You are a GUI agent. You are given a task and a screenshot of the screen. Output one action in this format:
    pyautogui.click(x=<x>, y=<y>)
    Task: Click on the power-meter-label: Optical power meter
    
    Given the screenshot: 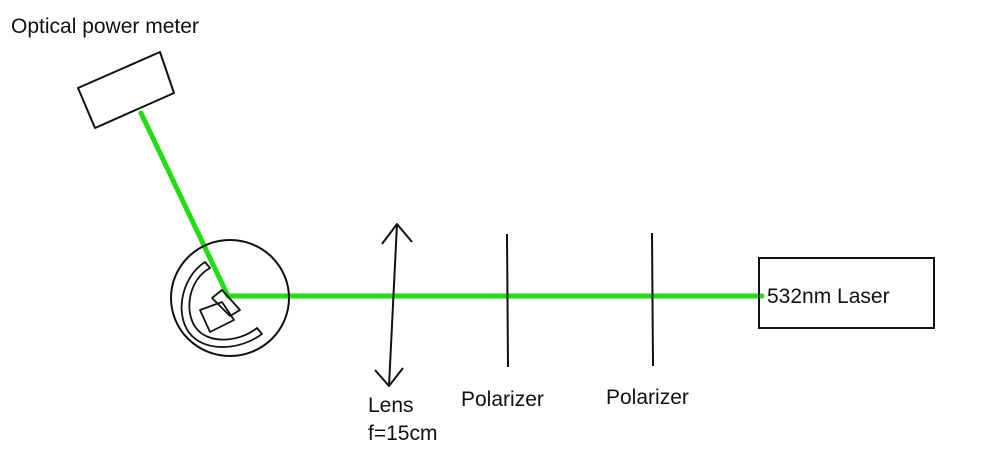 What is the action you would take?
    pyautogui.click(x=105, y=26)
    